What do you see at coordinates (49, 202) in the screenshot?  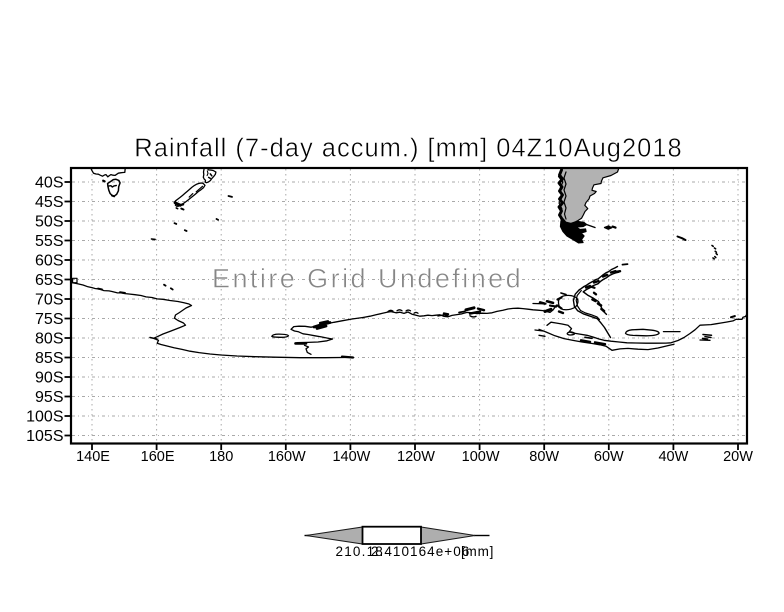 I see `svg-text: 45S` at bounding box center [49, 202].